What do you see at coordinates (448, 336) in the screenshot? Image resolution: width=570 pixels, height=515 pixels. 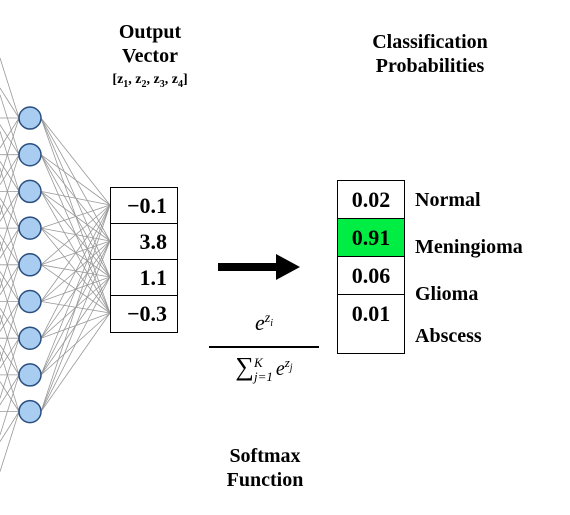 I see `class-label-abscess: Abscess` at bounding box center [448, 336].